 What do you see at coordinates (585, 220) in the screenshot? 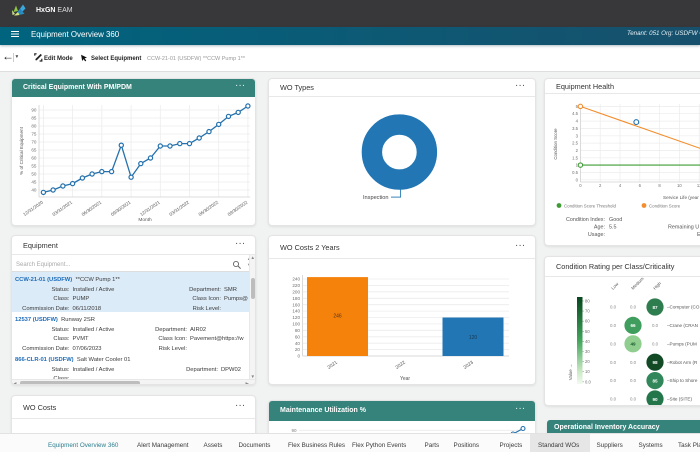
I see `svg-text: Condition Index:` at bounding box center [585, 220].